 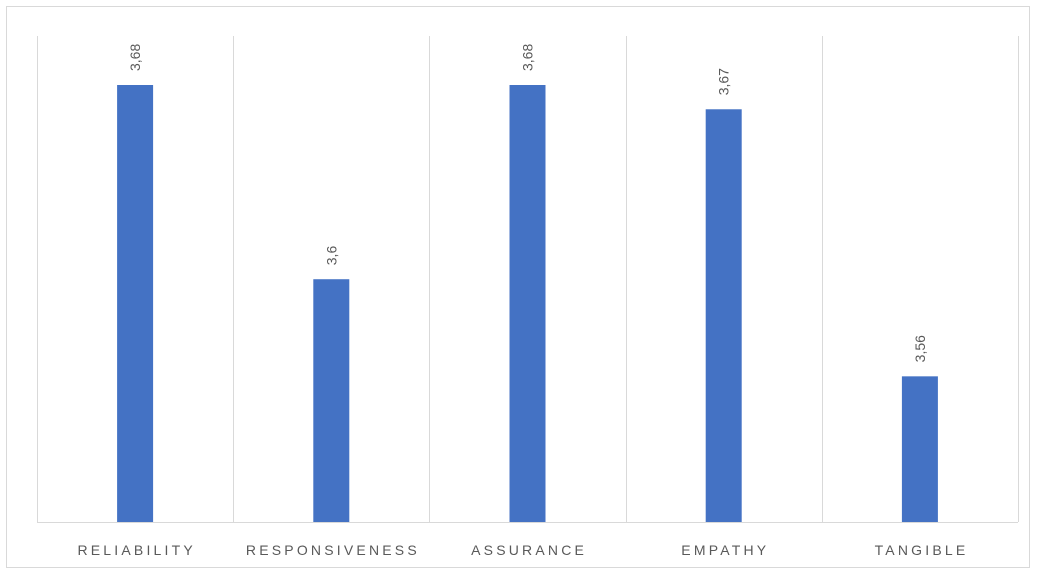 I want to click on x-tick-label-assurance: ASSURANCE, so click(x=529, y=550).